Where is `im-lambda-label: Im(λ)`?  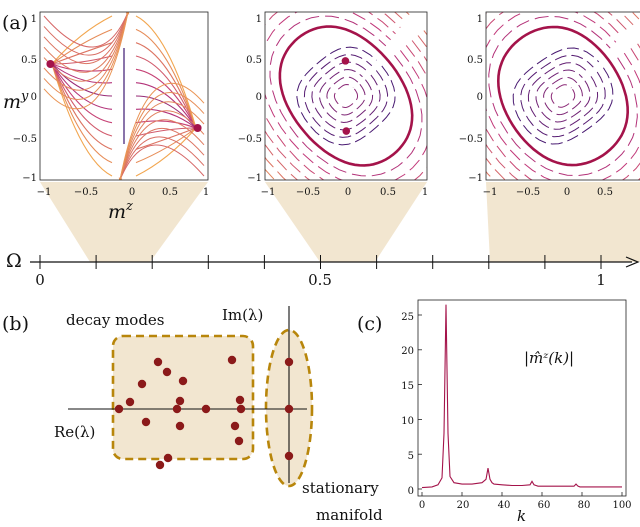 im-lambda-label: Im(λ) is located at coordinates (242, 315).